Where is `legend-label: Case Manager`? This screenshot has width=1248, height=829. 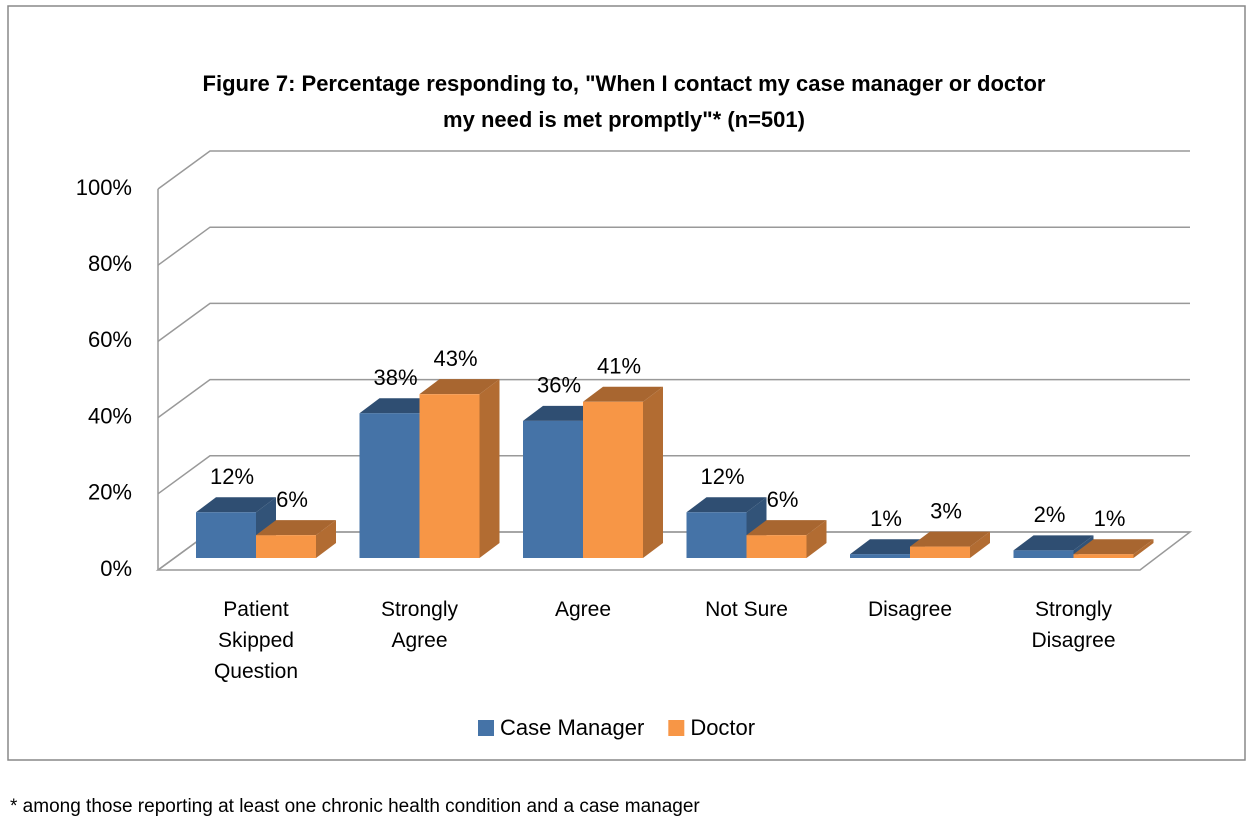
legend-label: Case Manager is located at coordinates (572, 727).